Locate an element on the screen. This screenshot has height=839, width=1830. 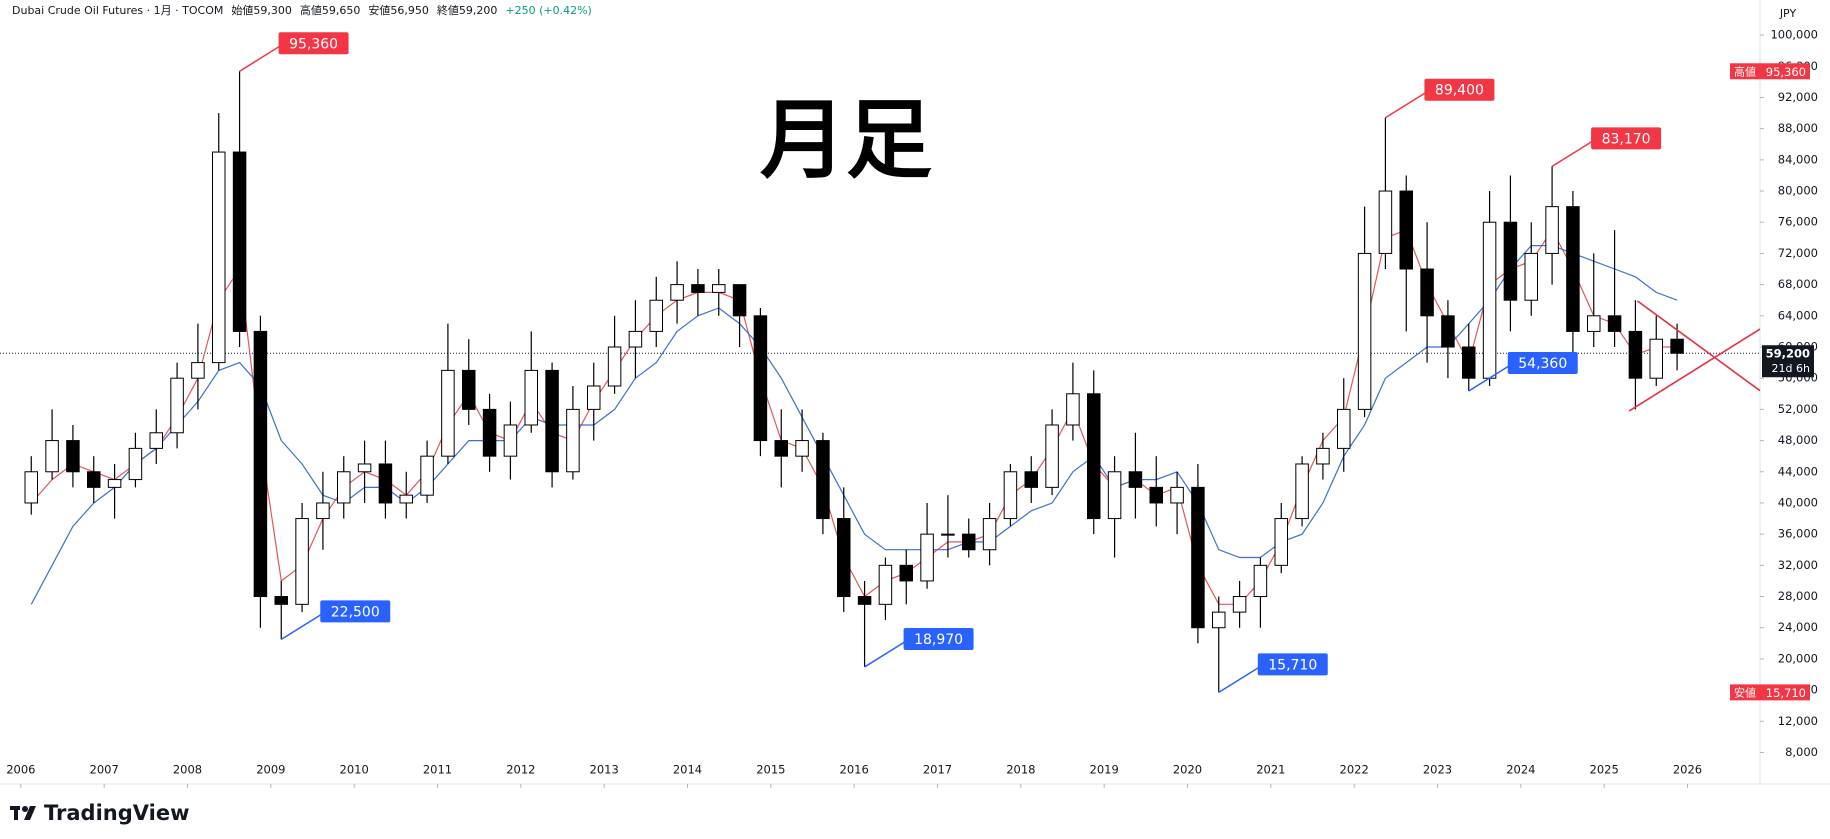
x-tick-label: 2012 is located at coordinates (520, 770).